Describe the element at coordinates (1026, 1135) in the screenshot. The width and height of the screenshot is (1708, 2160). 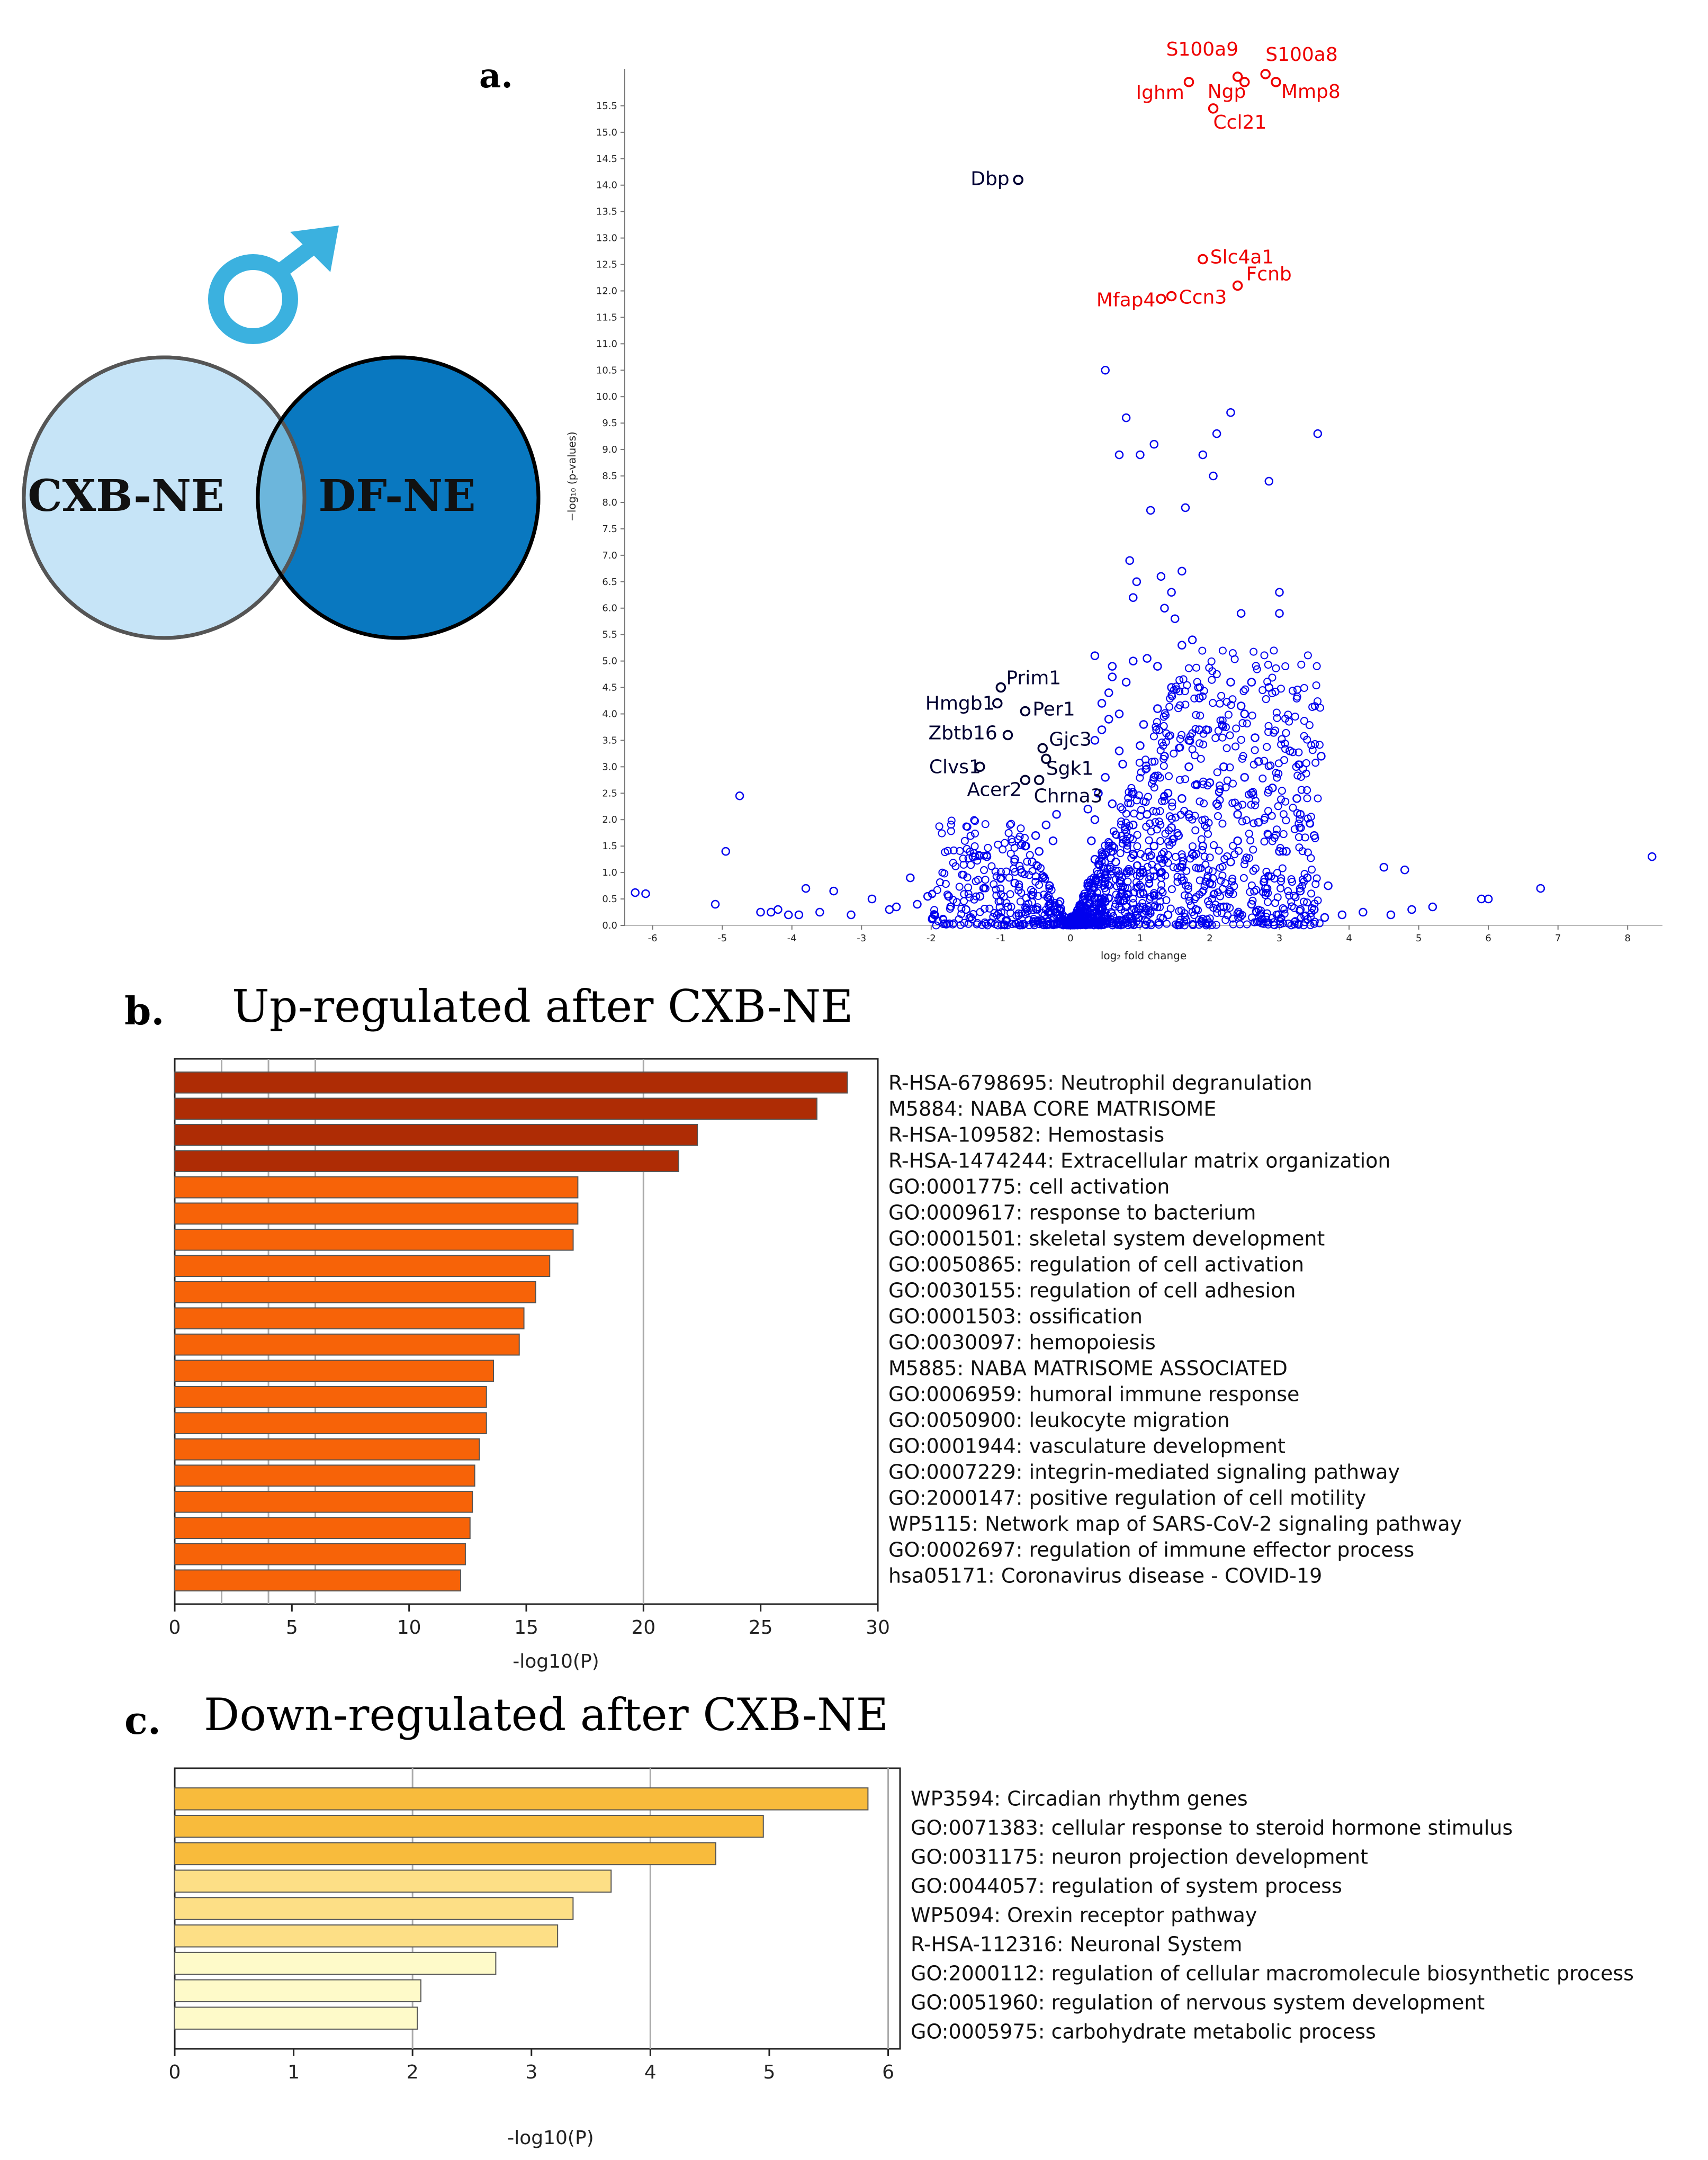
I see `up-category-label: R-HSA-109582: Hemostasis` at that location.